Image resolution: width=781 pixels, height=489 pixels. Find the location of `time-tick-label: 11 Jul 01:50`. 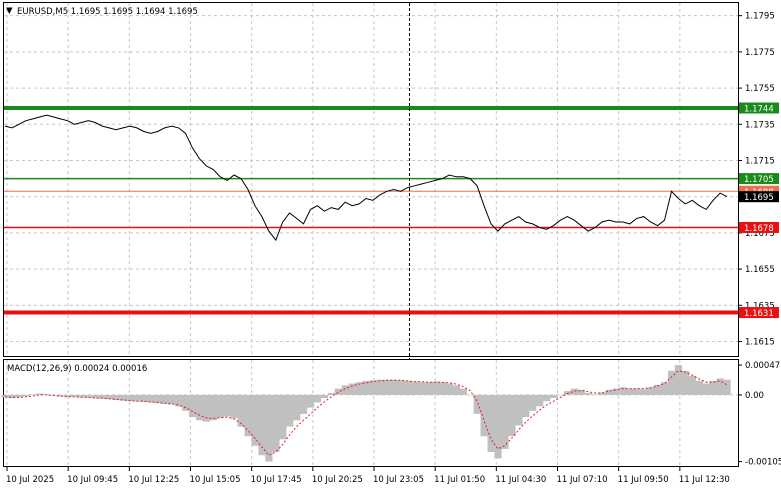

time-tick-label: 11 Jul 01:50 is located at coordinates (459, 480).